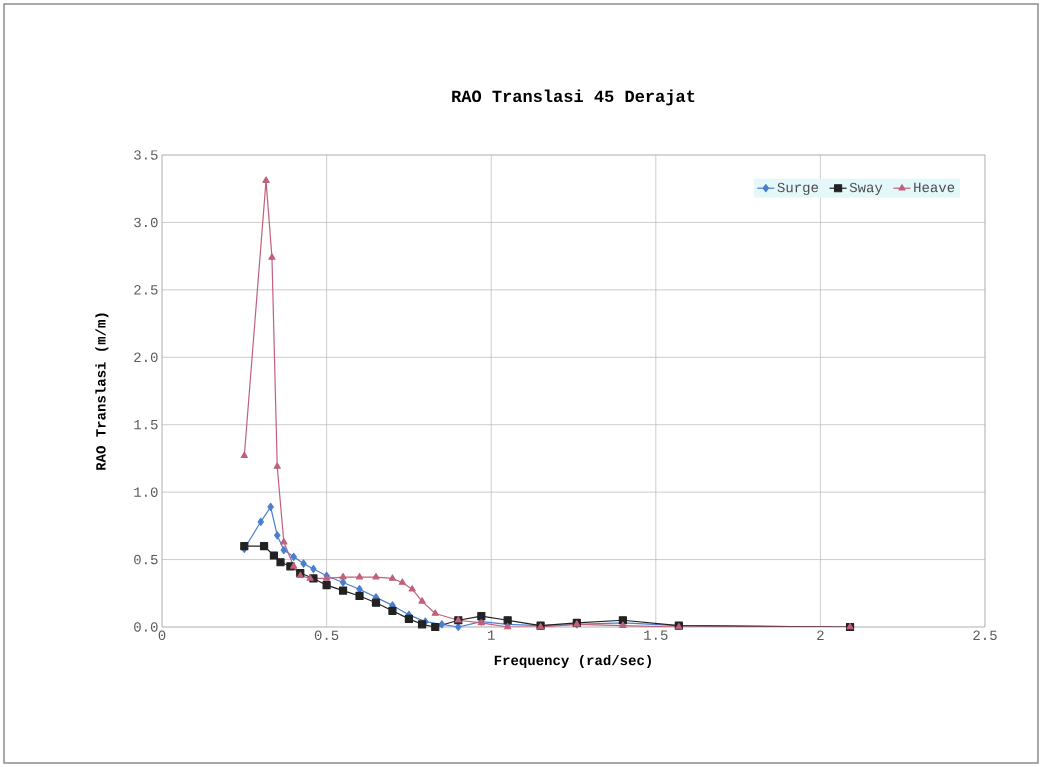  I want to click on y-tick-label: 3.0, so click(146, 222).